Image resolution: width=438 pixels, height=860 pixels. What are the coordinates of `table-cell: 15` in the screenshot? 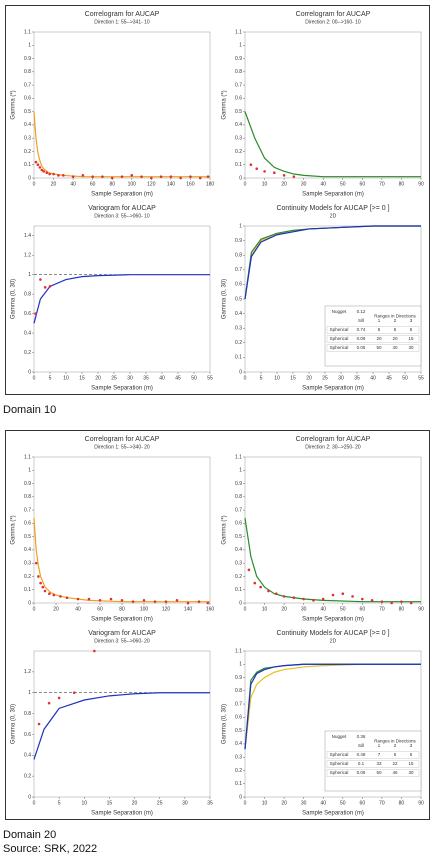 It's located at (411, 338).